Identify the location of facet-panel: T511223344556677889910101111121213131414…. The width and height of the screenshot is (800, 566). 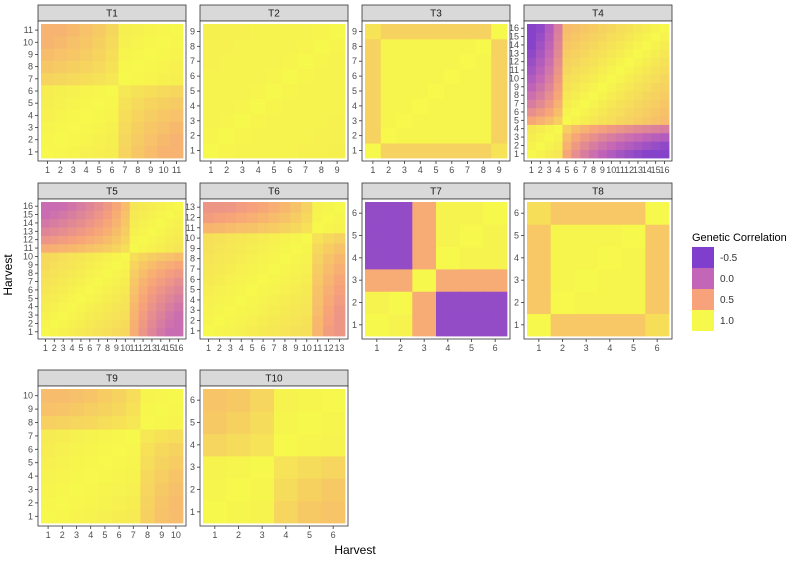
(105, 267).